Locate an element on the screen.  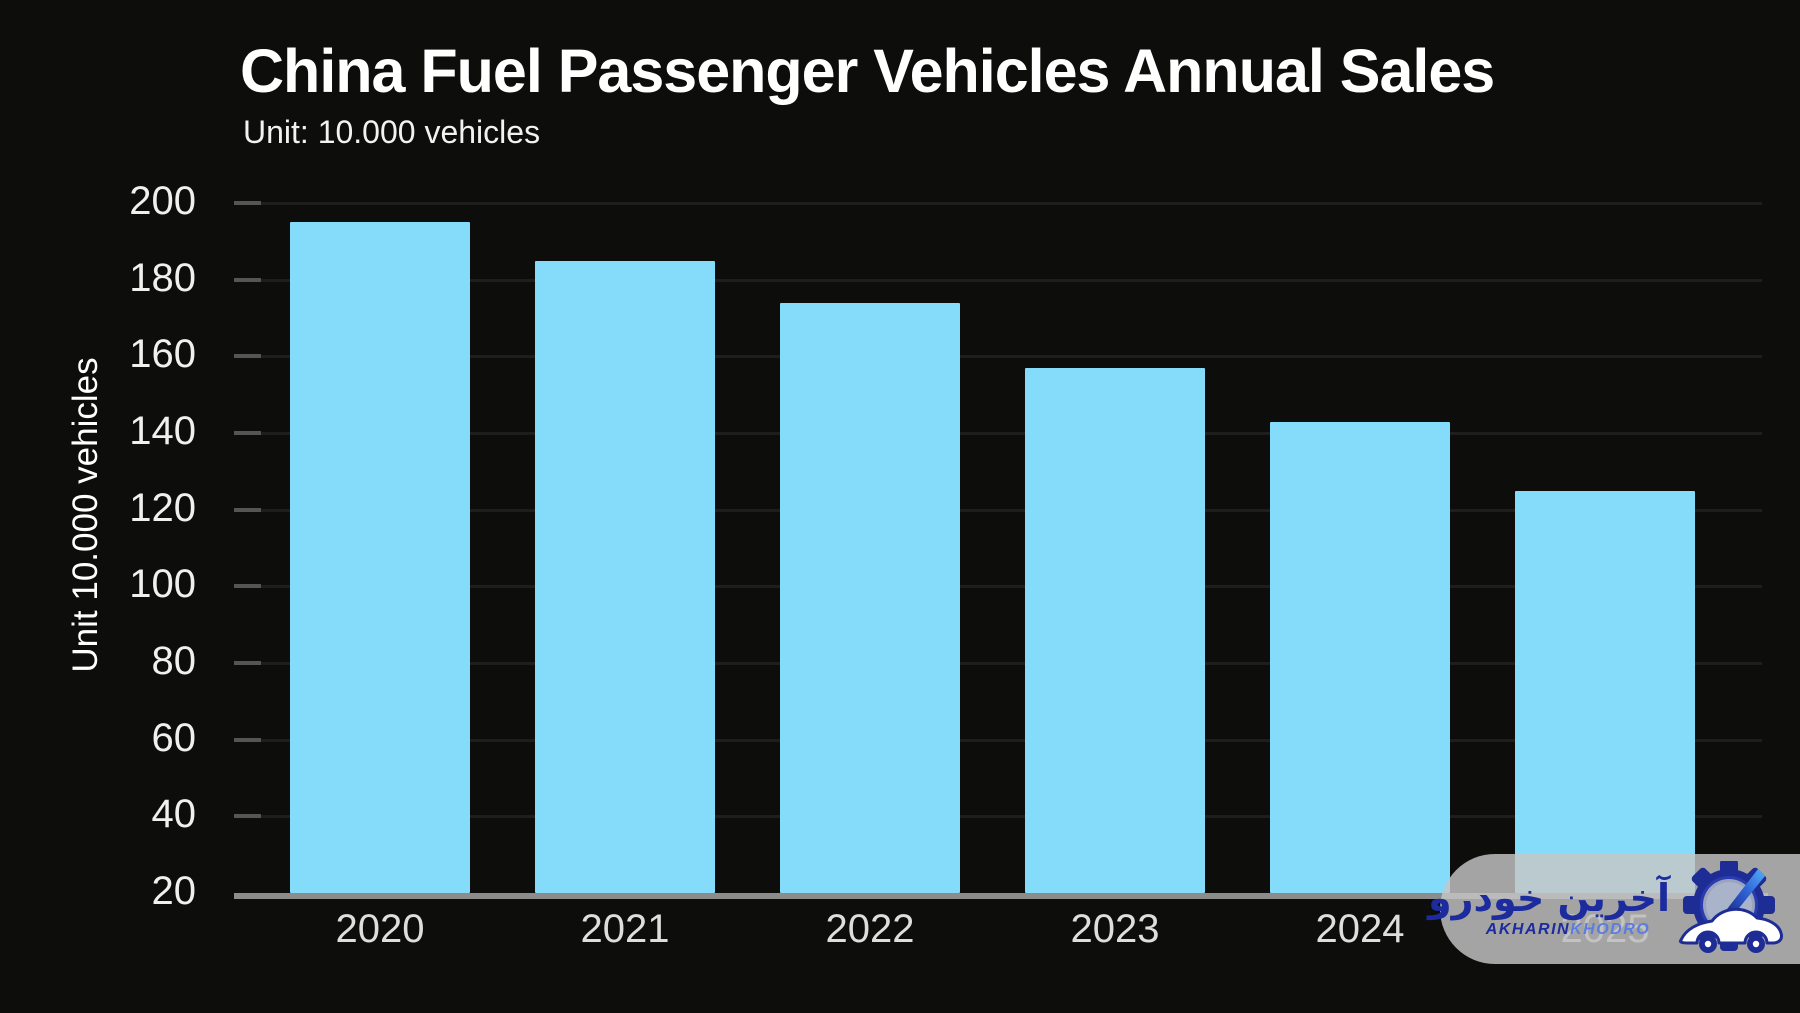
y-tick-label-100: 100 is located at coordinates (162, 584).